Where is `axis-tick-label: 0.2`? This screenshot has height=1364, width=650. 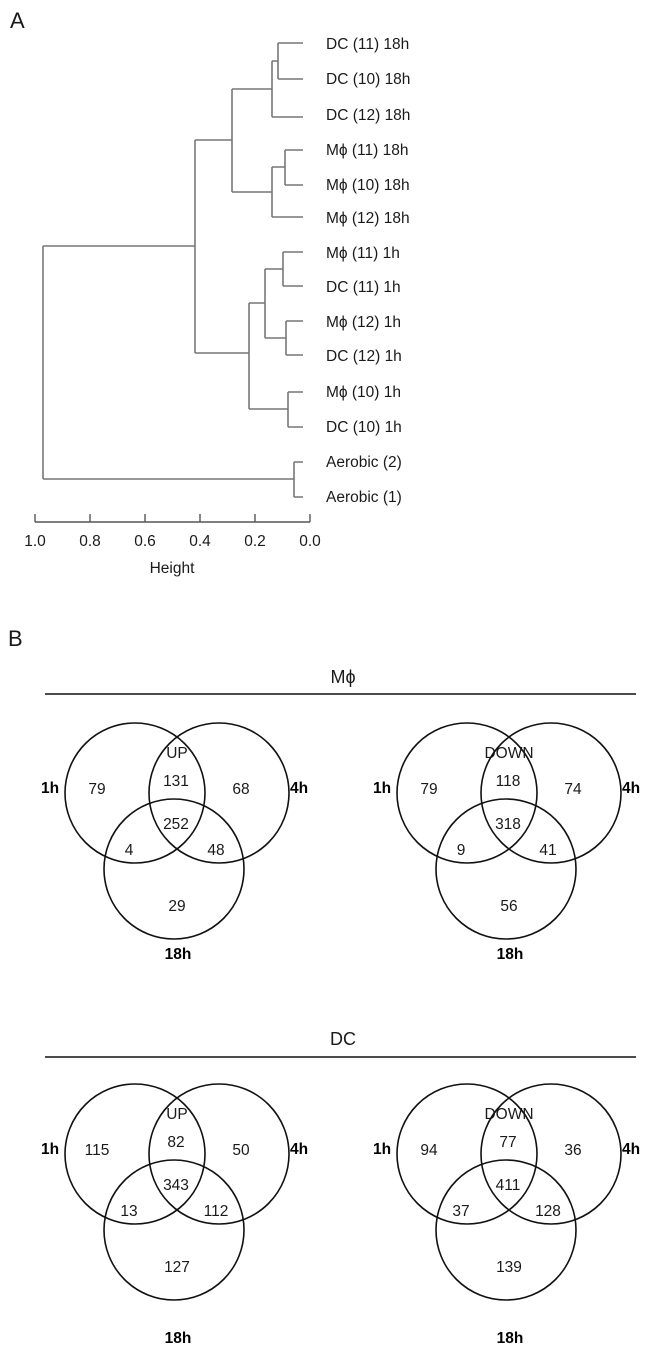 axis-tick-label: 0.2 is located at coordinates (255, 541).